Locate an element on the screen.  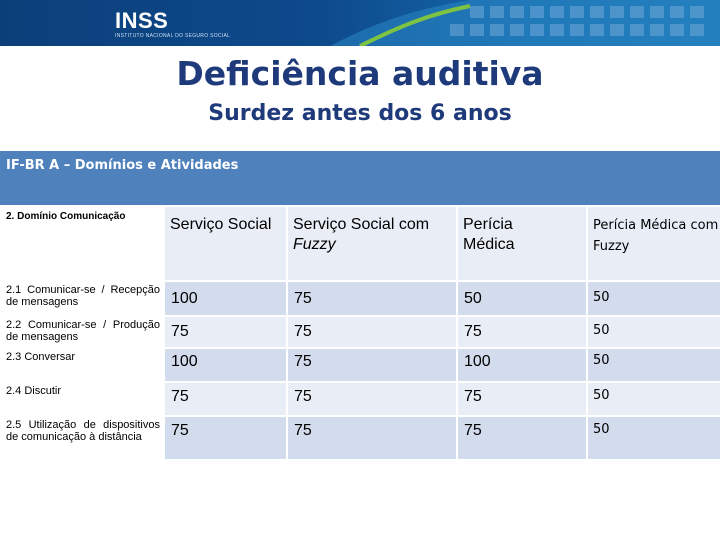
header-banner: INSS INSTITUTO NACIONAL DO SEGURO SOCIAL is located at coordinates (360, 23).